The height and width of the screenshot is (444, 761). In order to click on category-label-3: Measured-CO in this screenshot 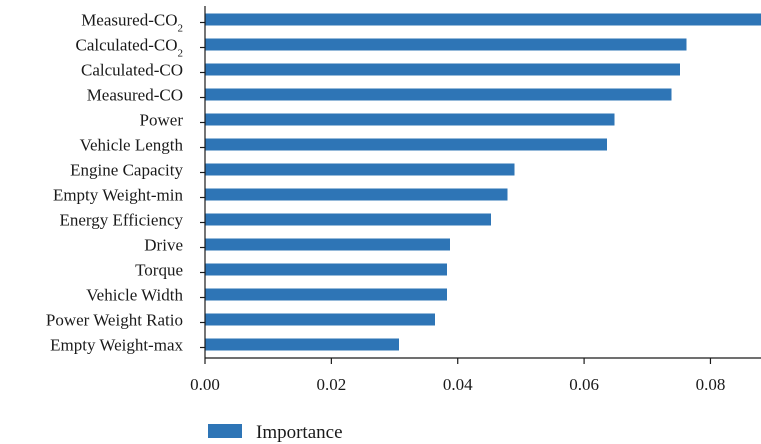, I will do `click(135, 95)`.